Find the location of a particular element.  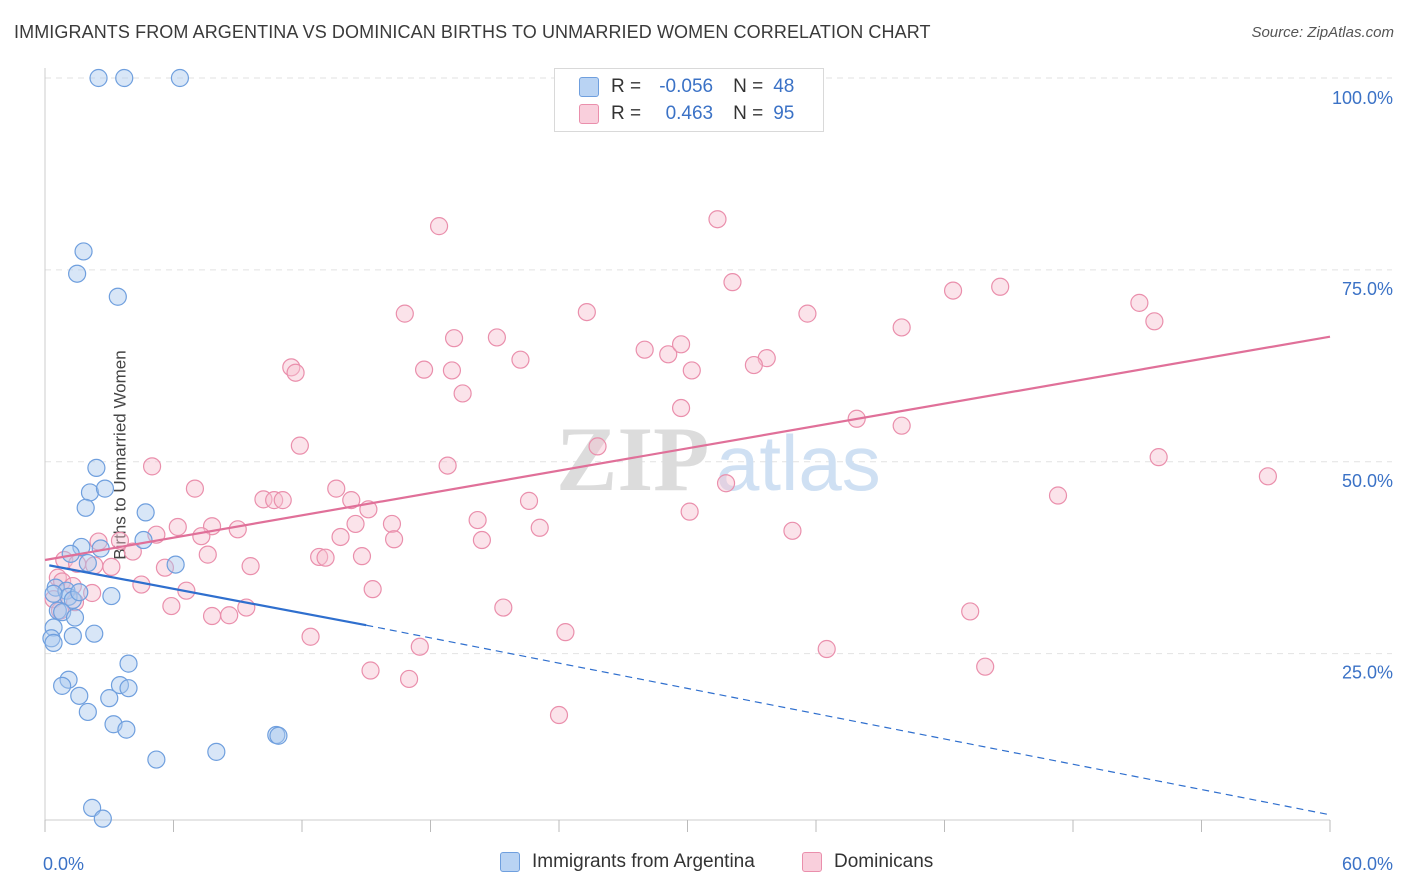

r-value: 0.463 is located at coordinates (689, 113).